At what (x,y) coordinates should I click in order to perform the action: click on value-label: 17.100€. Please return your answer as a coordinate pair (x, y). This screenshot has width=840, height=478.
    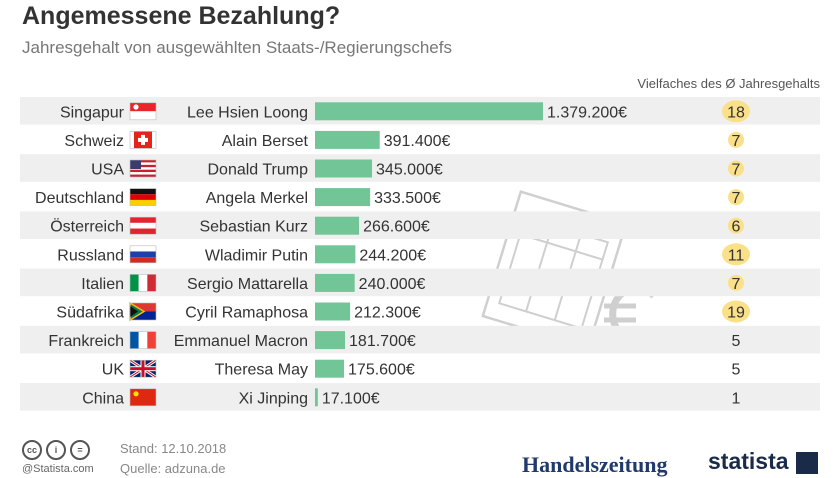
    Looking at the image, I should click on (351, 398).